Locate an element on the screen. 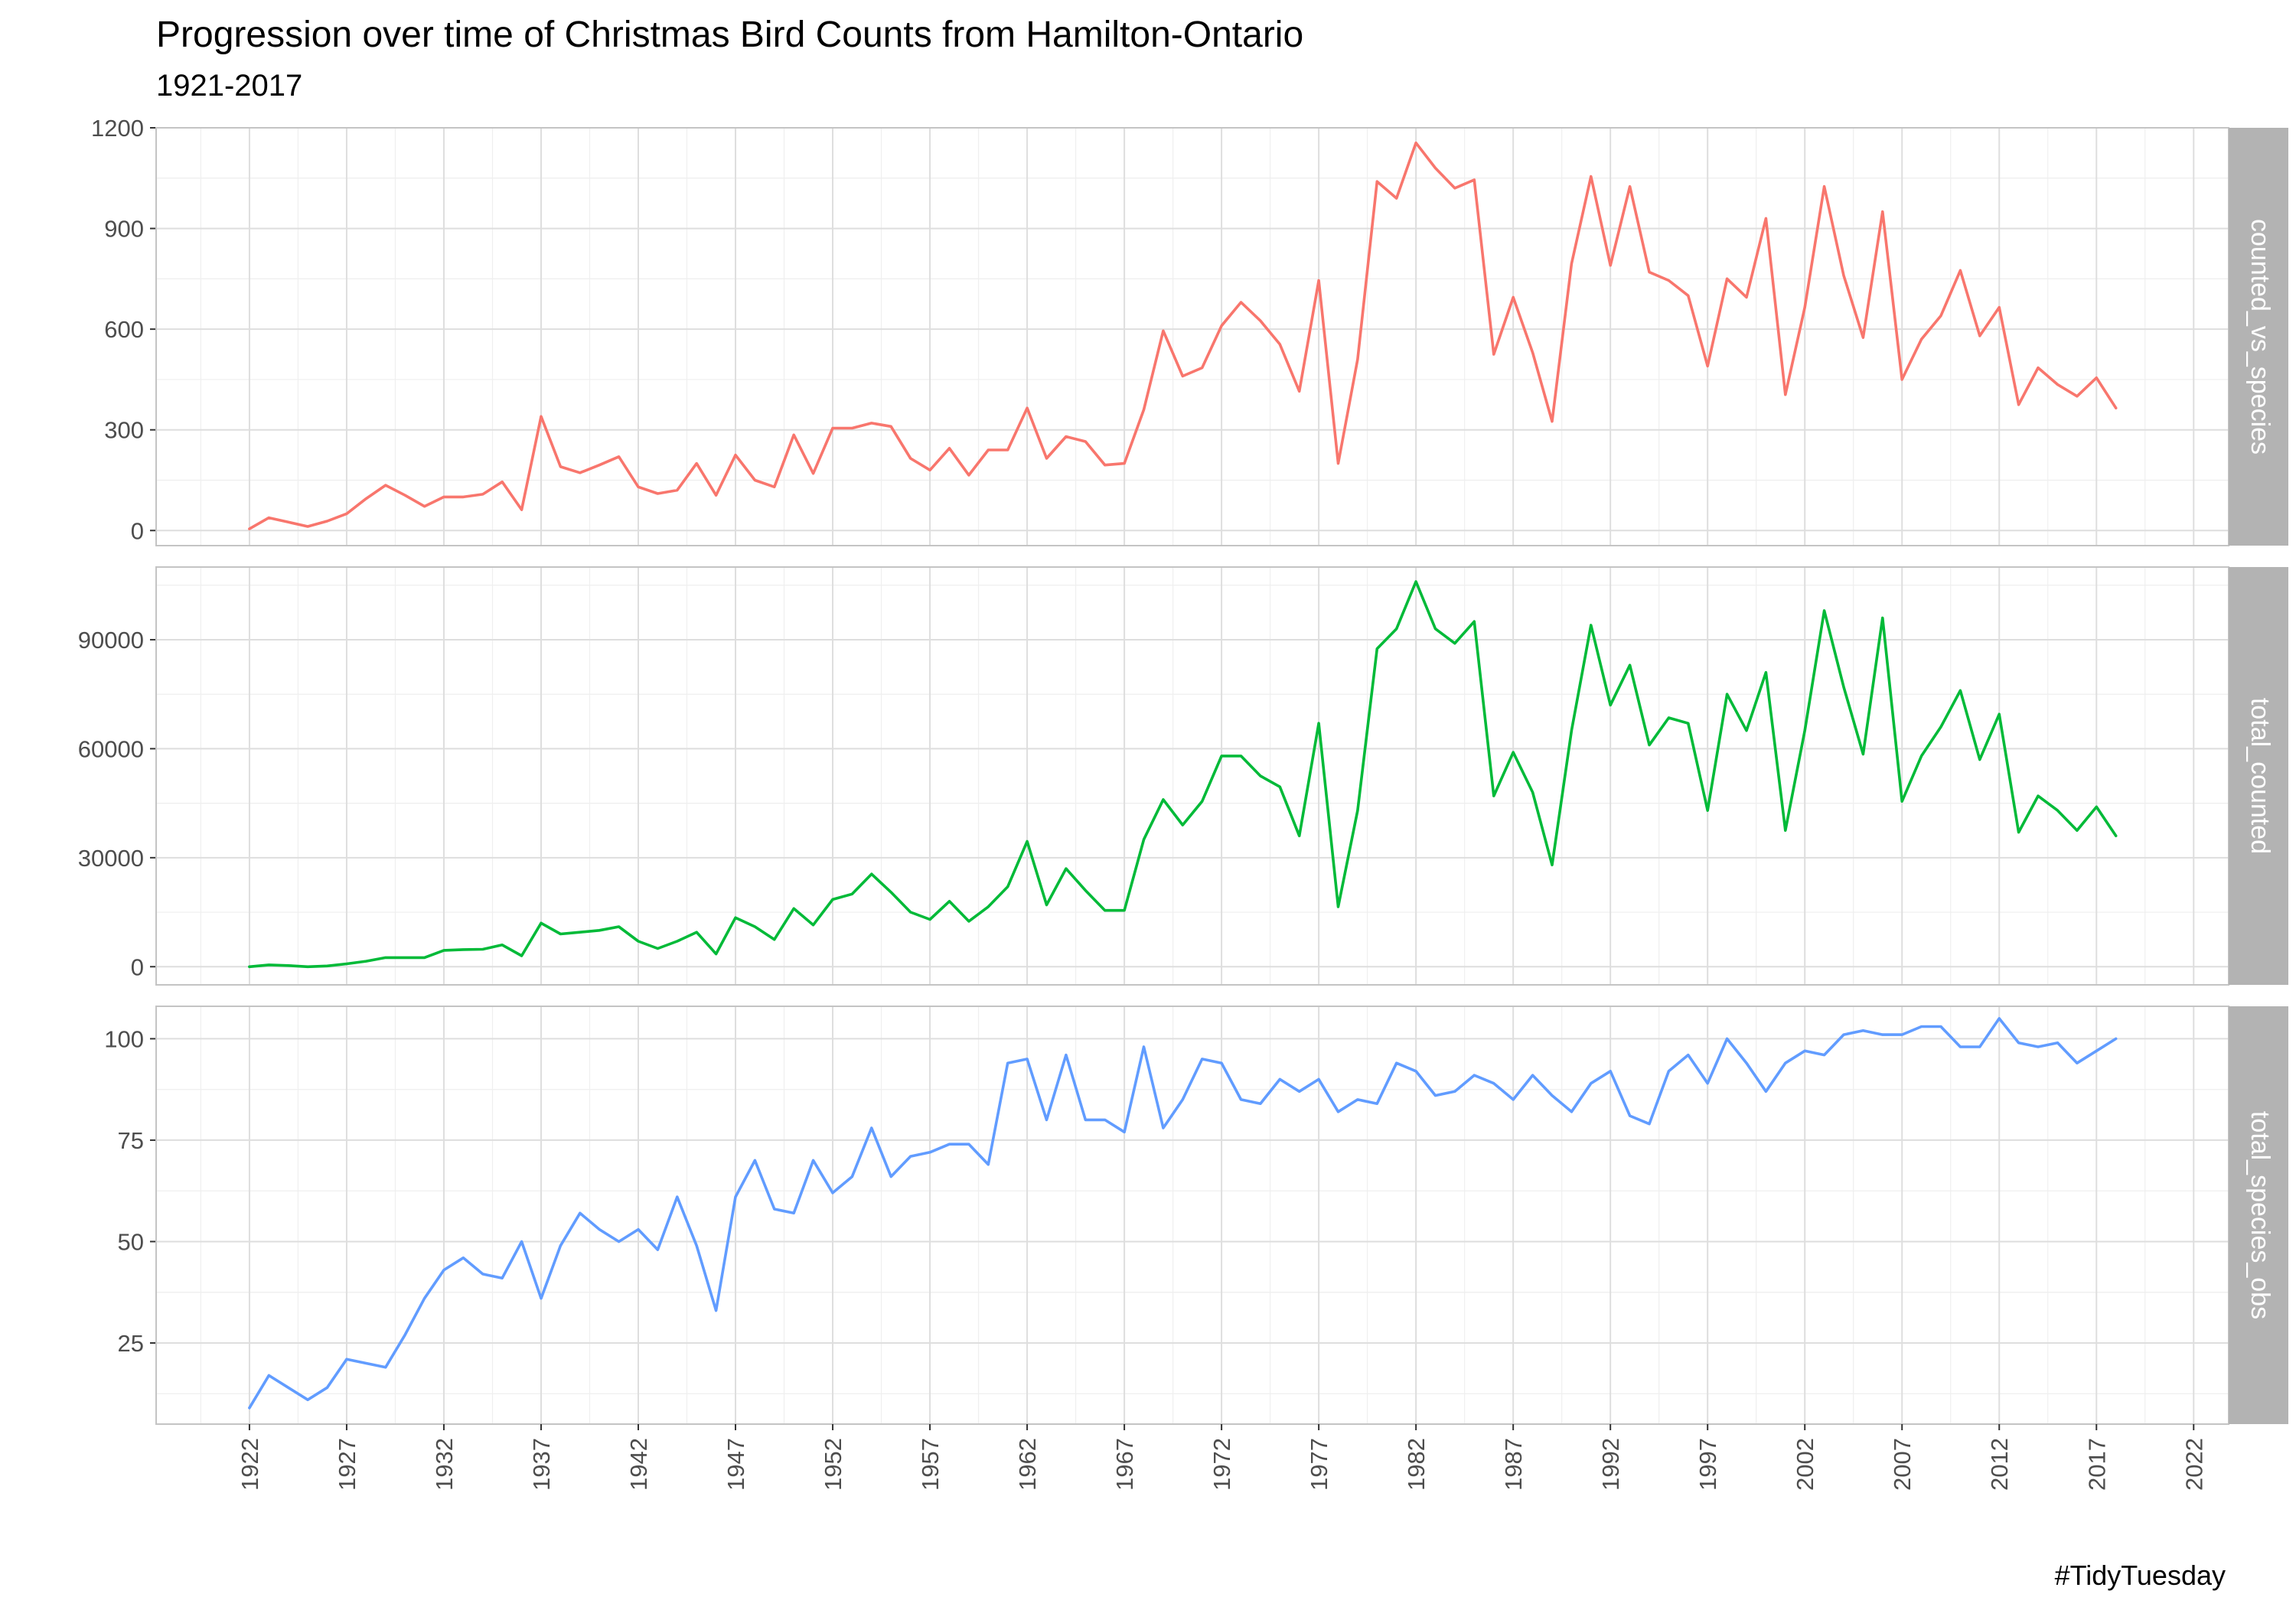 This screenshot has height=1607, width=2296. x-tick-label: 1937 is located at coordinates (541, 1464).